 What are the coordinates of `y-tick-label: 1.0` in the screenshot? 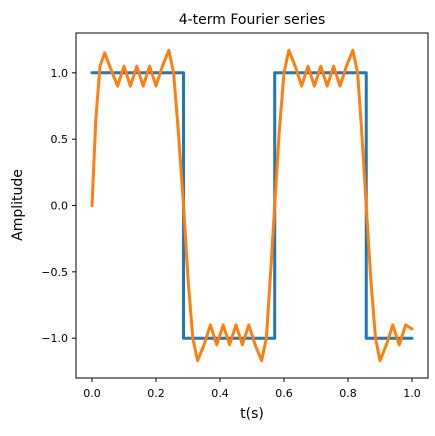 It's located at (60, 73).